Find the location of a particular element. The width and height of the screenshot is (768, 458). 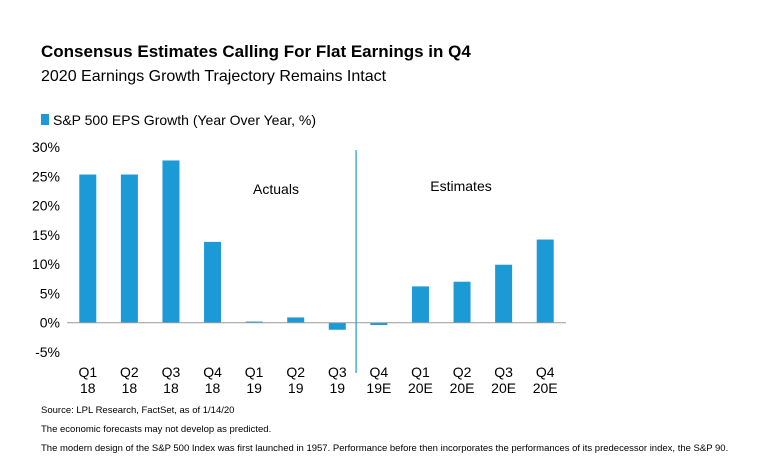

y-tick-label: 15% is located at coordinates (46, 235).